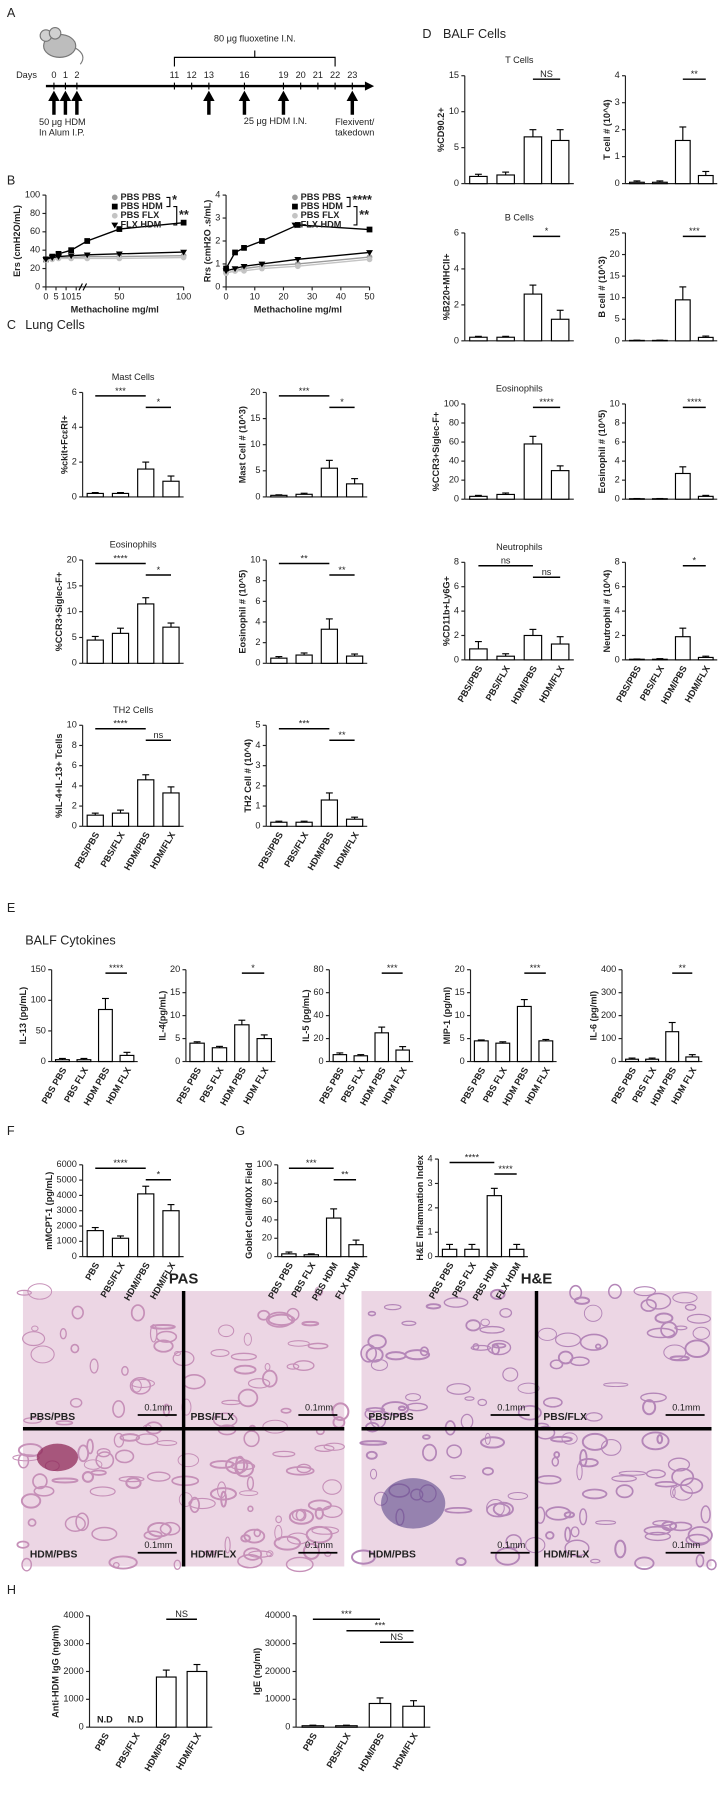 The height and width of the screenshot is (1800, 723). I want to click on y-tick-label: 60, so click(318, 992).